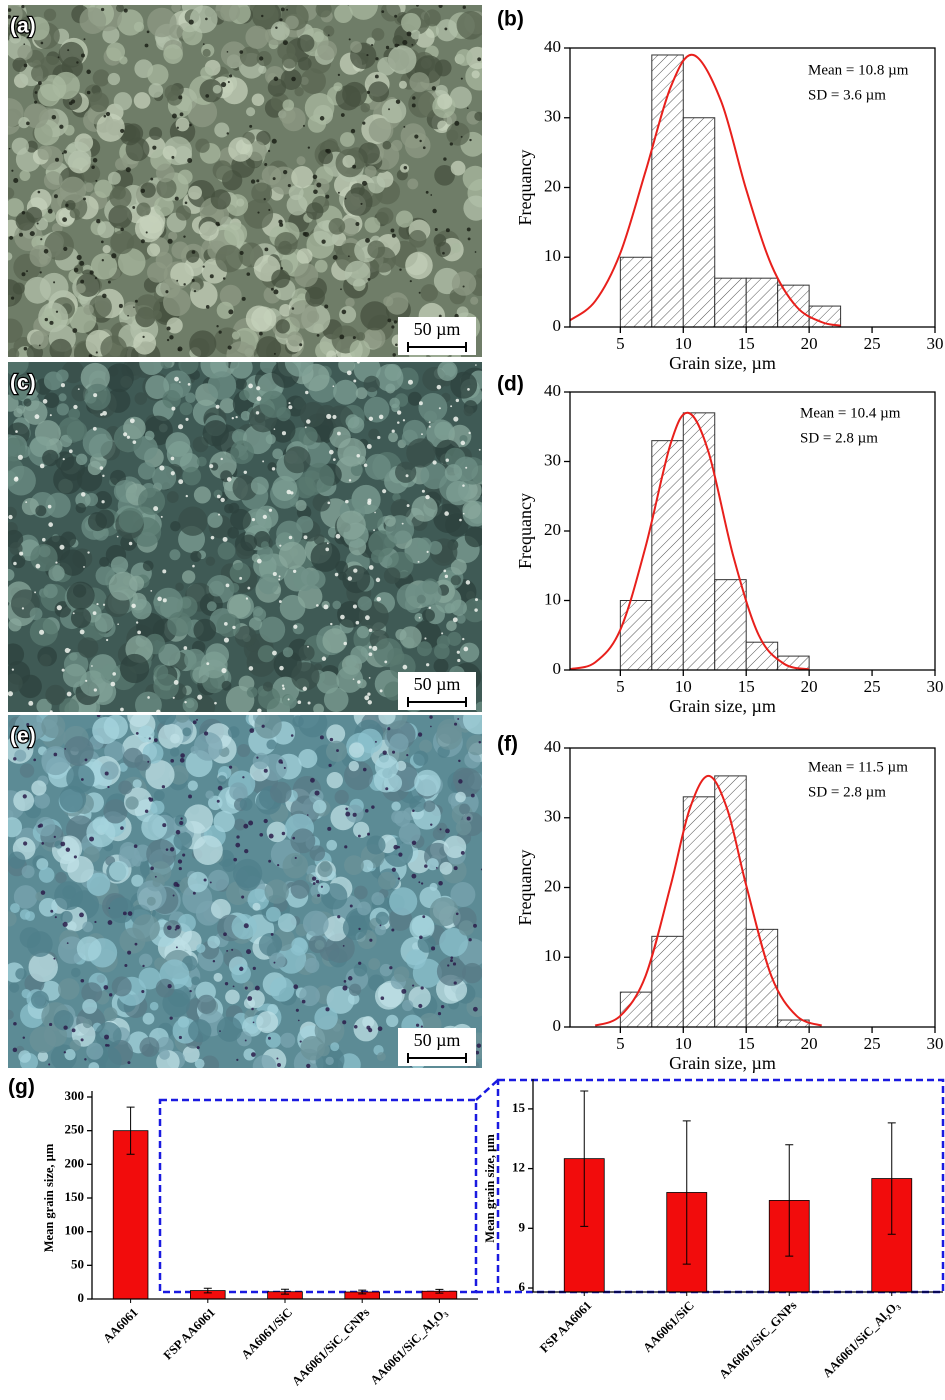 The height and width of the screenshot is (1400, 945). What do you see at coordinates (551, 1186) in the screenshot?
I see `zoom-indicator` at bounding box center [551, 1186].